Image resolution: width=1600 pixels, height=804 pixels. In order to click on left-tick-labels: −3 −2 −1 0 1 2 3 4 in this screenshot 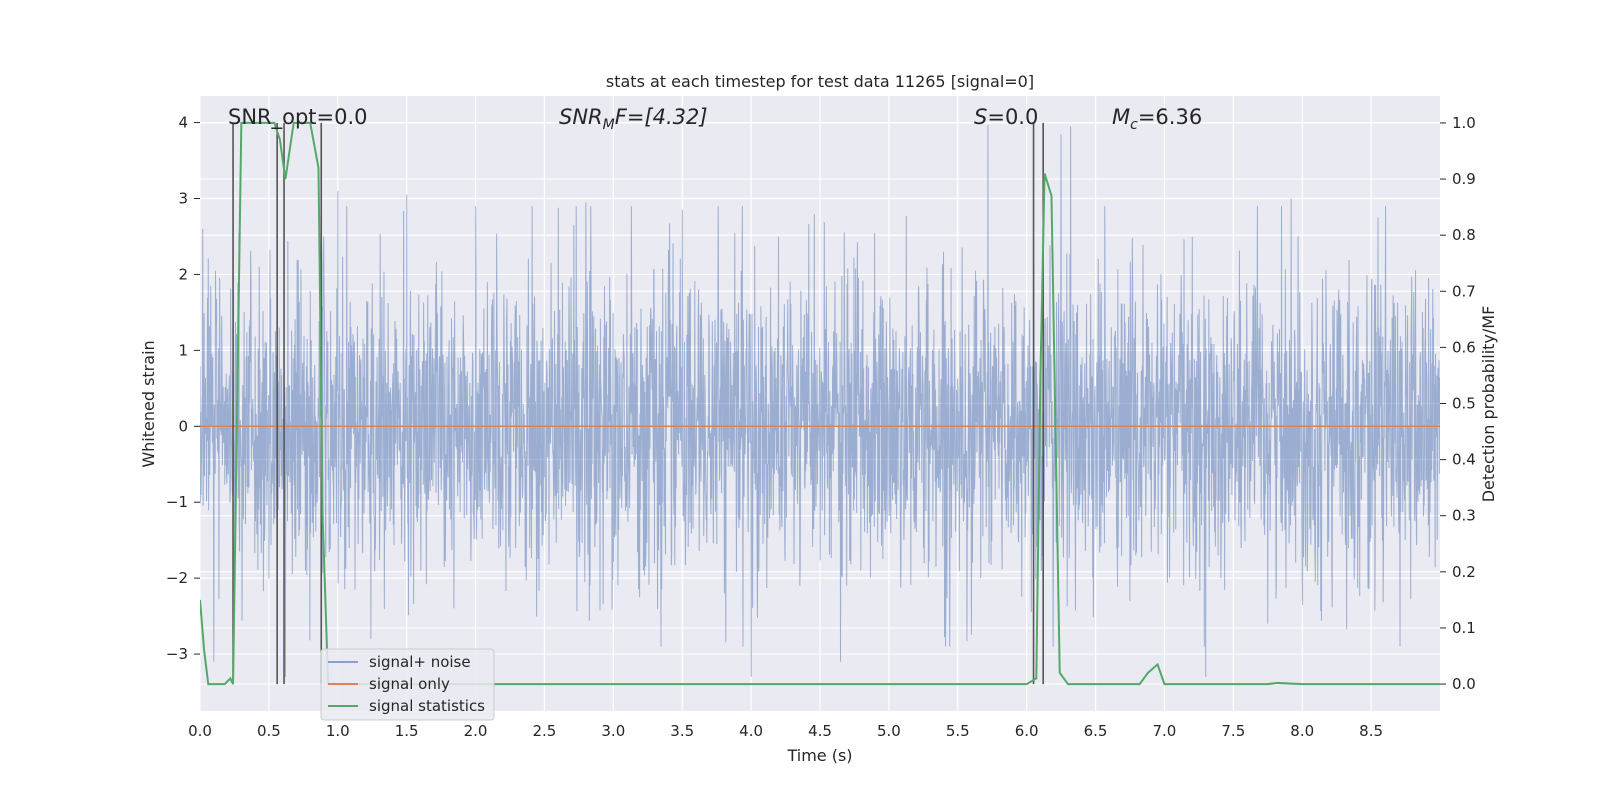, I will do `click(183, 388)`.